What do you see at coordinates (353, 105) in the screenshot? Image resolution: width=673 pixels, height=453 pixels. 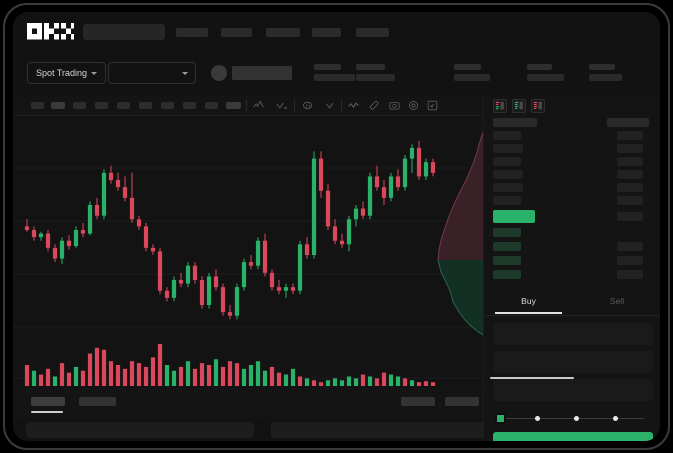 I see `line-chart-icon` at bounding box center [353, 105].